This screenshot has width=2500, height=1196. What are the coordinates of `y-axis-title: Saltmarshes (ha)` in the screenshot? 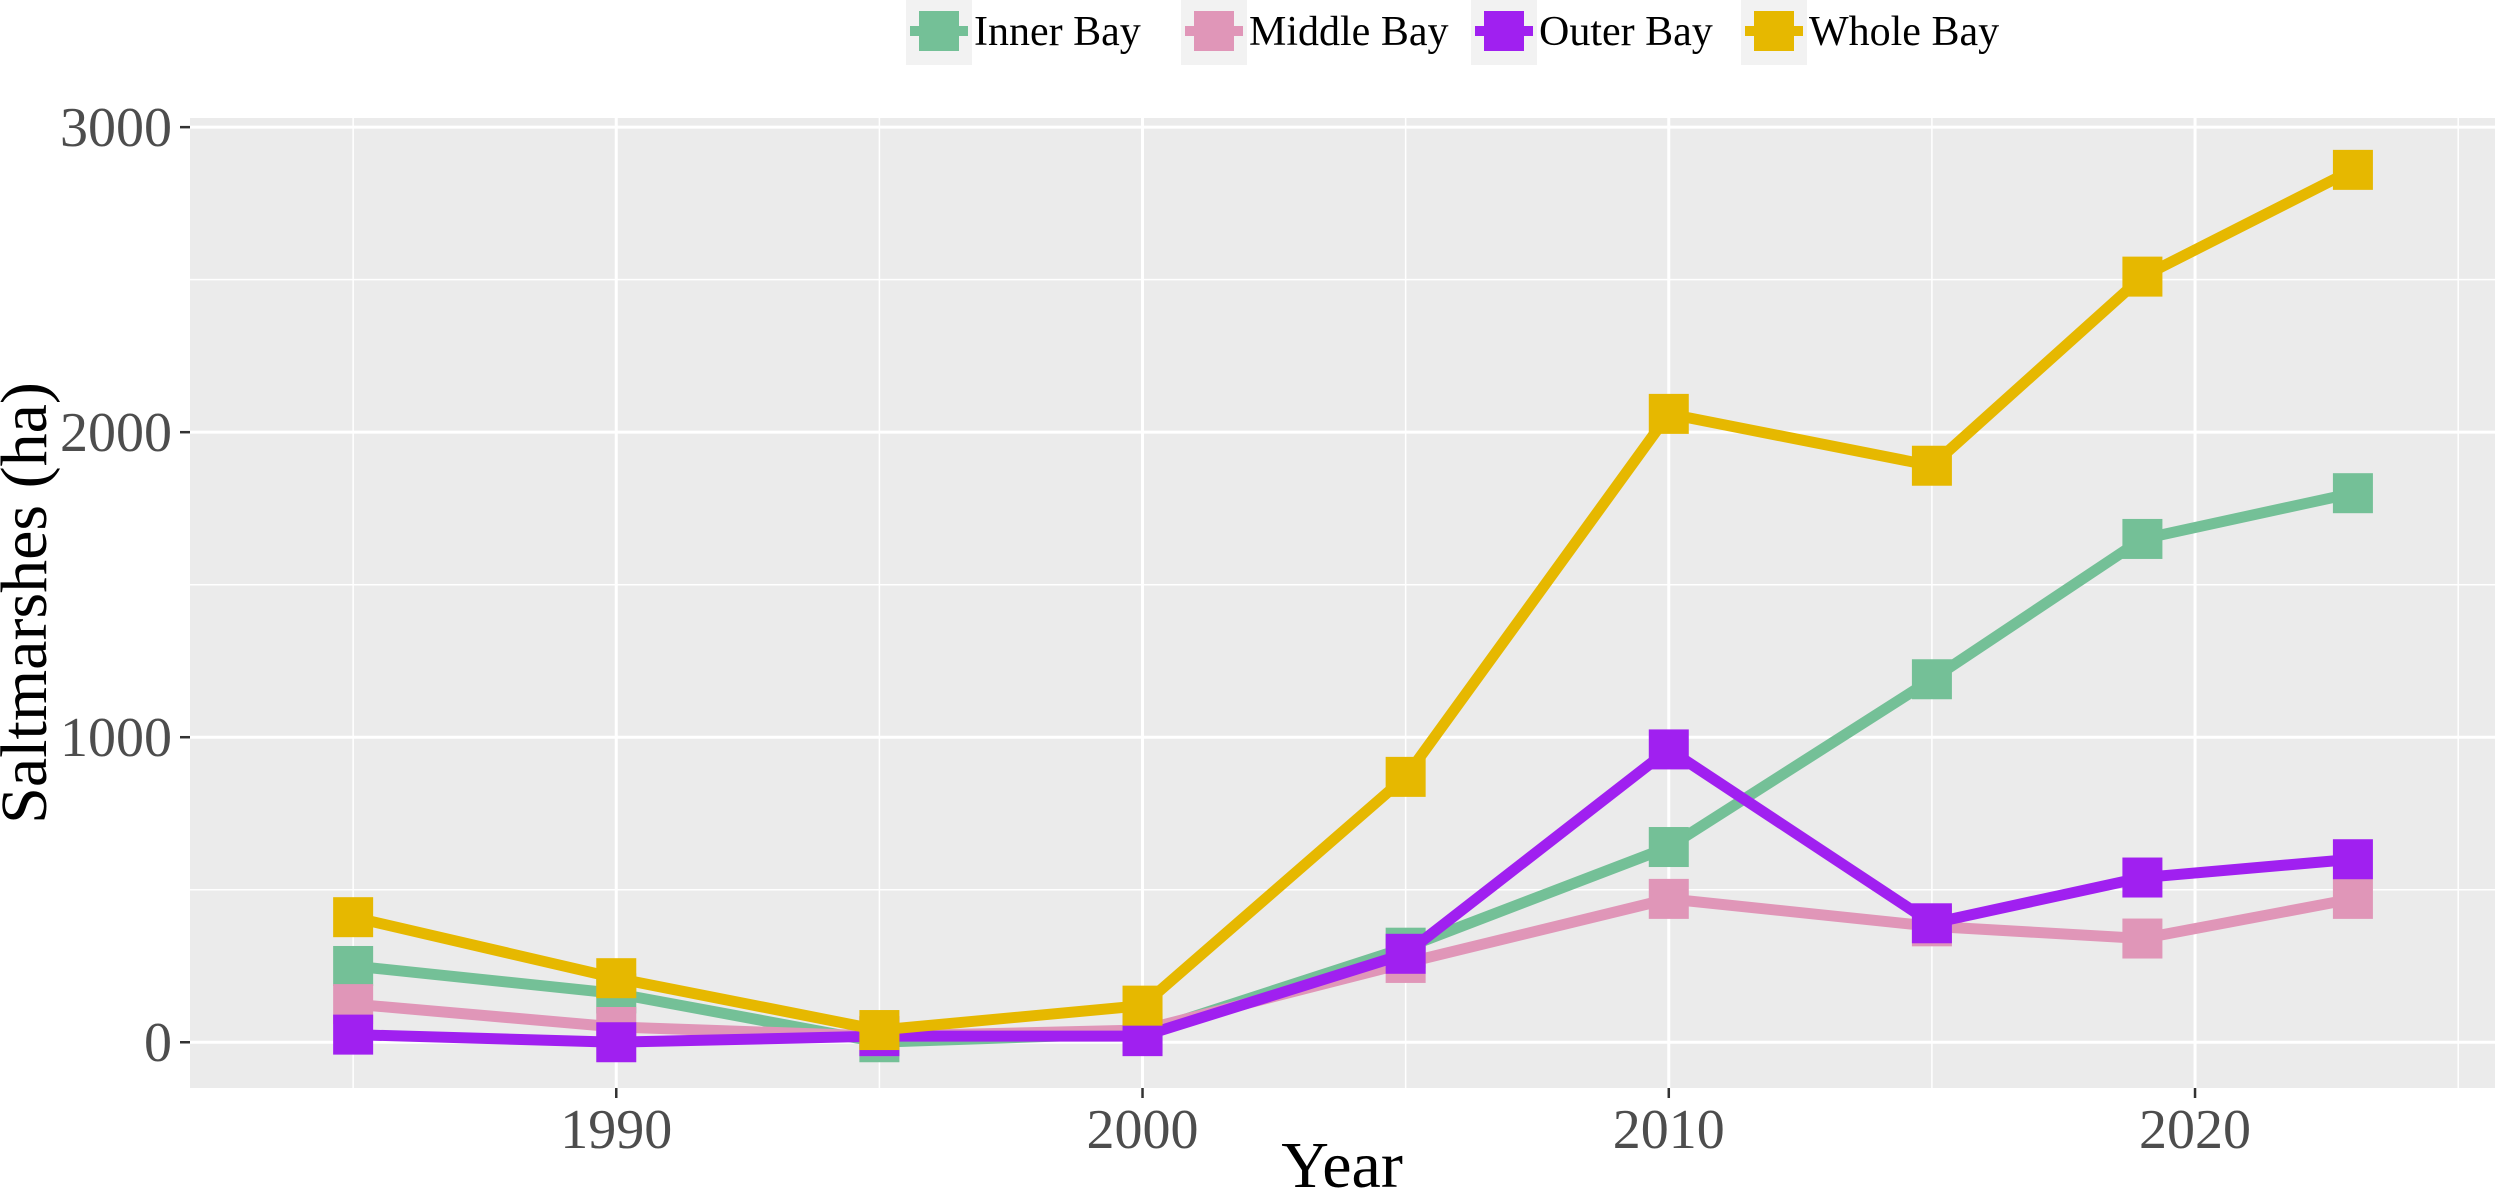 It's located at (30, 603).